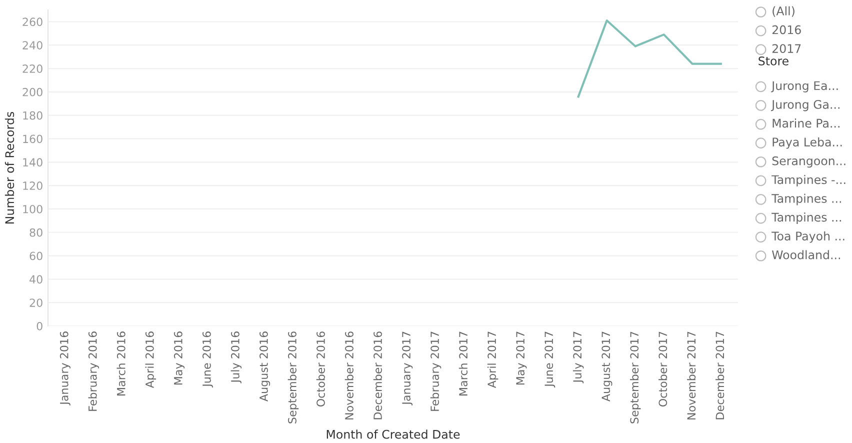 The height and width of the screenshot is (443, 852). Describe the element at coordinates (773, 61) in the screenshot. I see `text: Store` at that location.